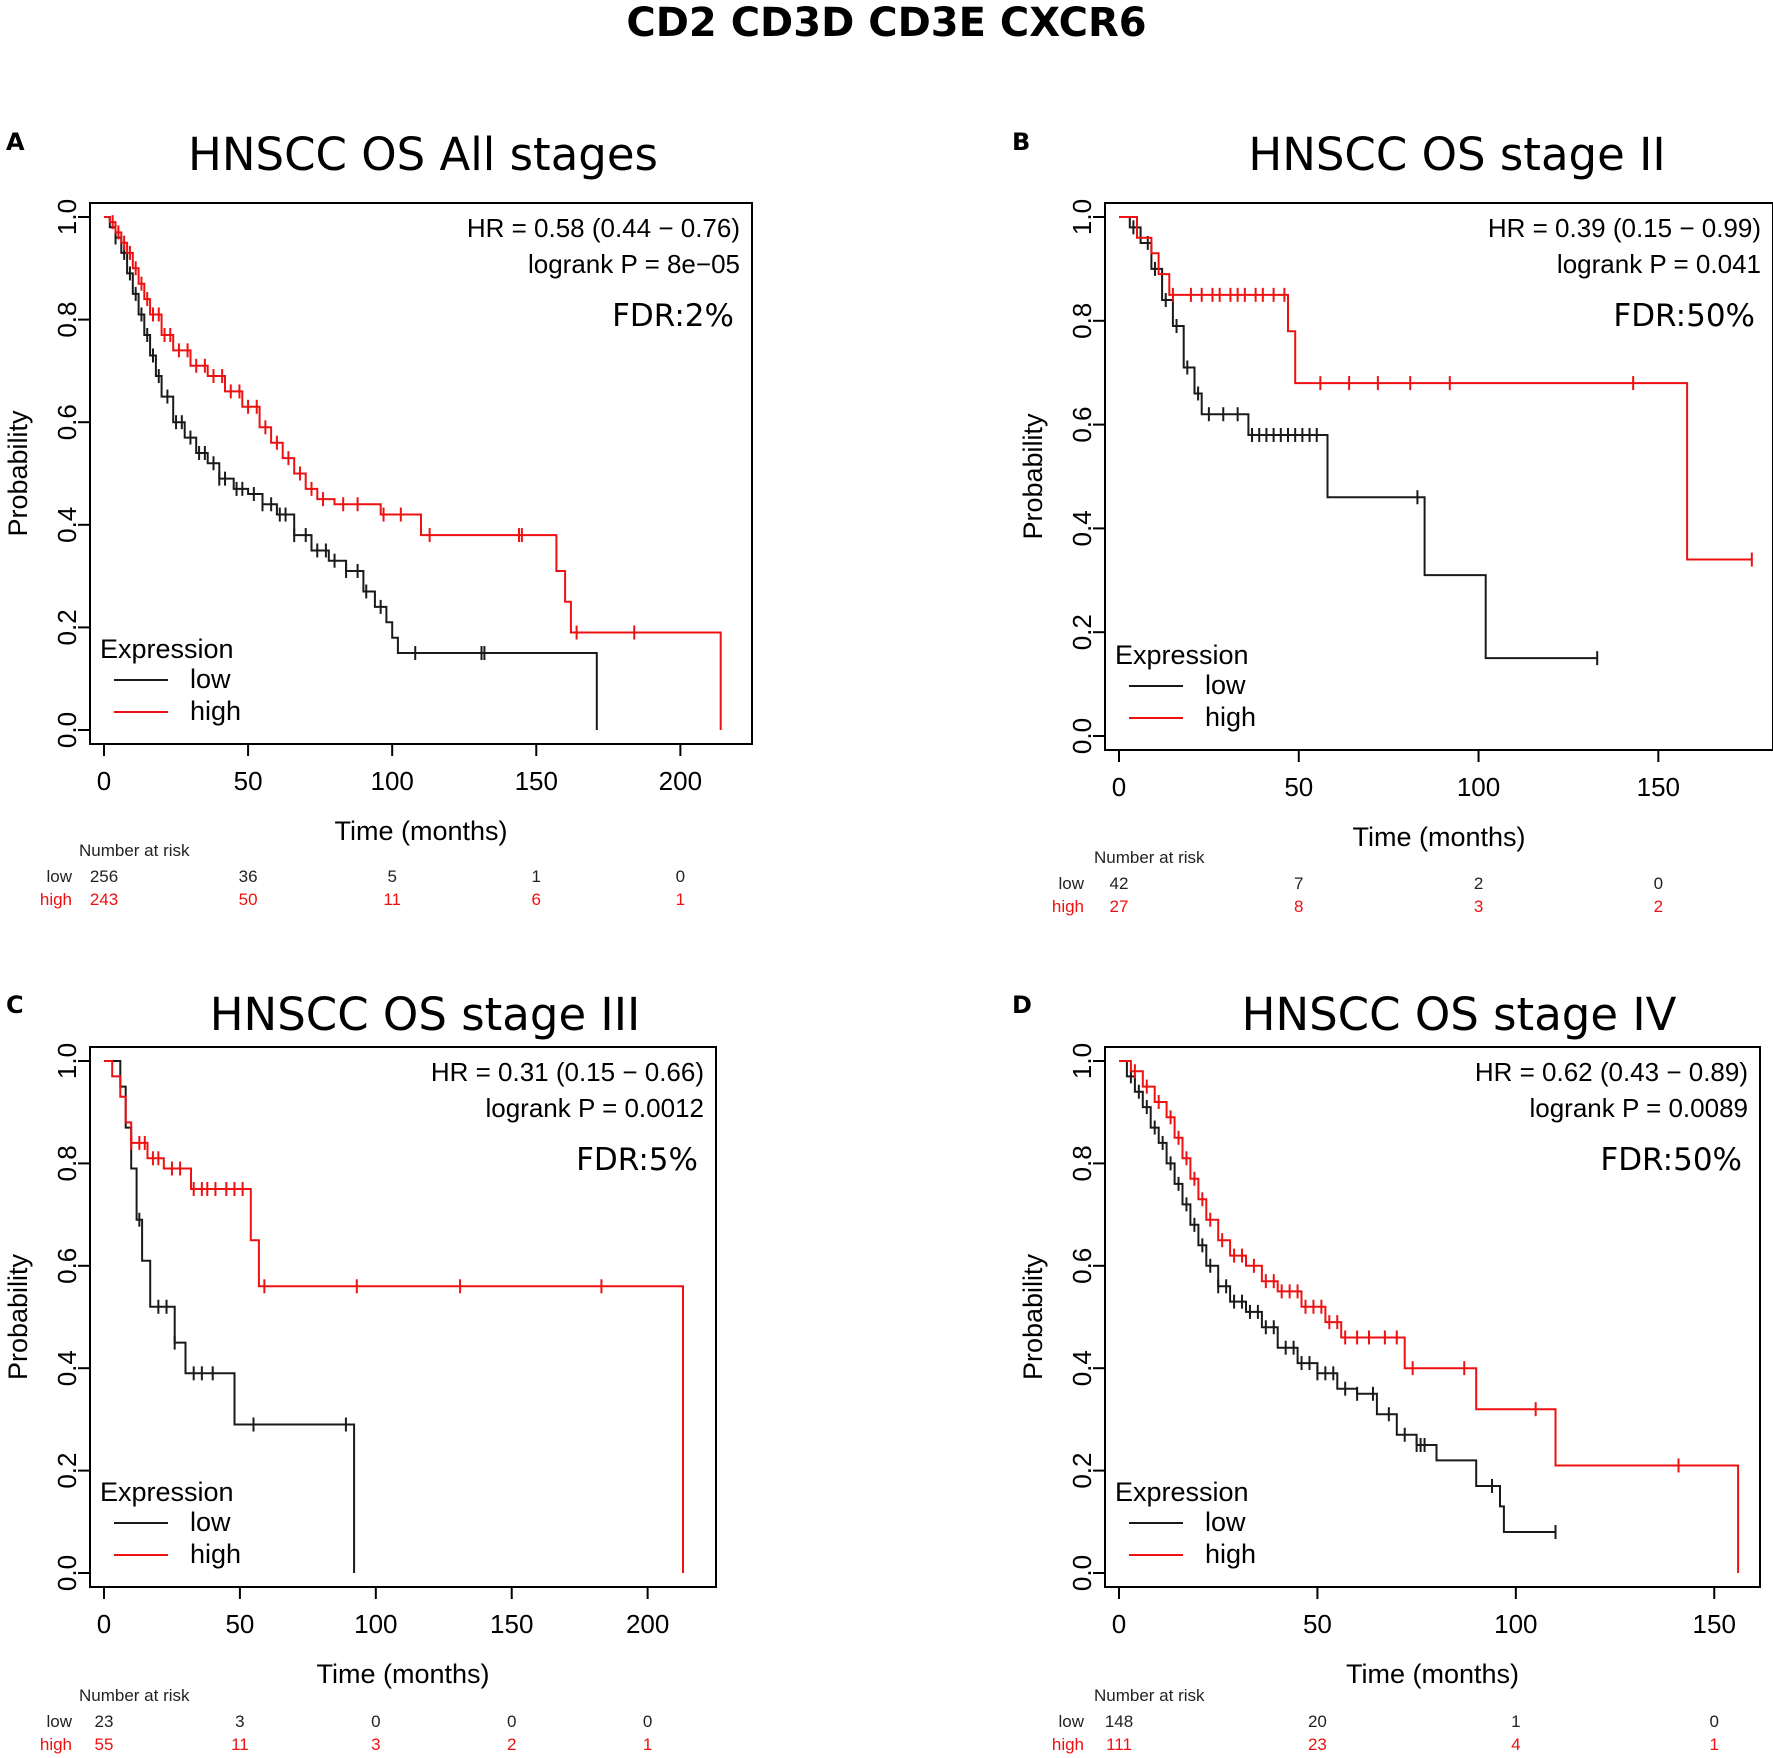 Image resolution: width=1773 pixels, height=1758 pixels. What do you see at coordinates (1298, 883) in the screenshot?
I see `risk-count-low: 7` at bounding box center [1298, 883].